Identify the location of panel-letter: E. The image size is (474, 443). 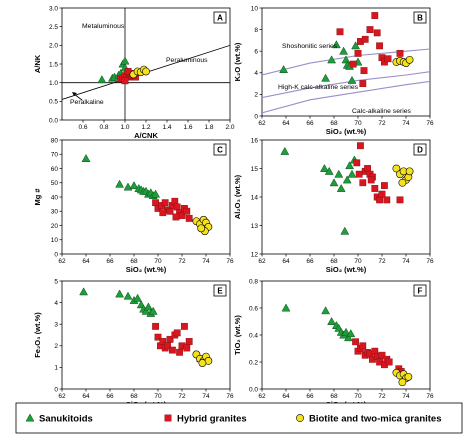
(220, 291).